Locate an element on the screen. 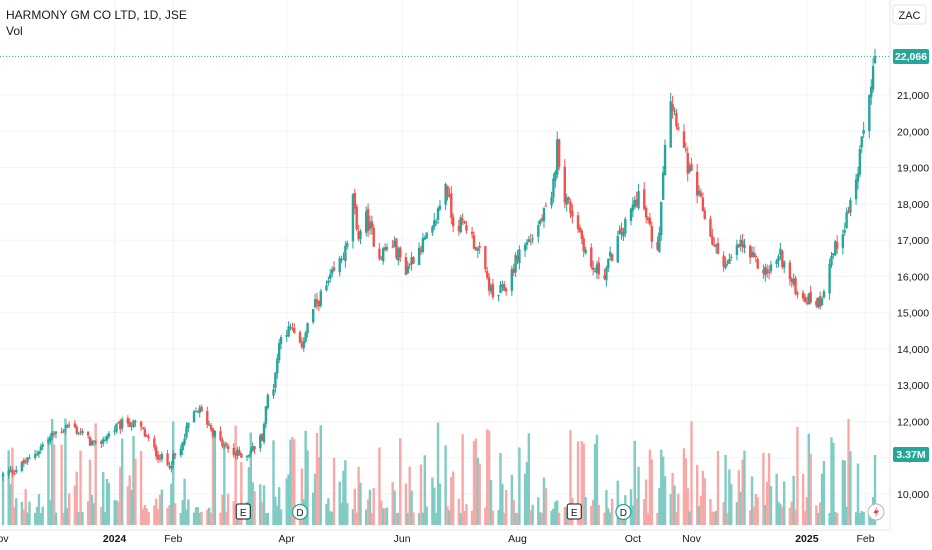 The height and width of the screenshot is (550, 932). currency-badge is located at coordinates (909, 14).